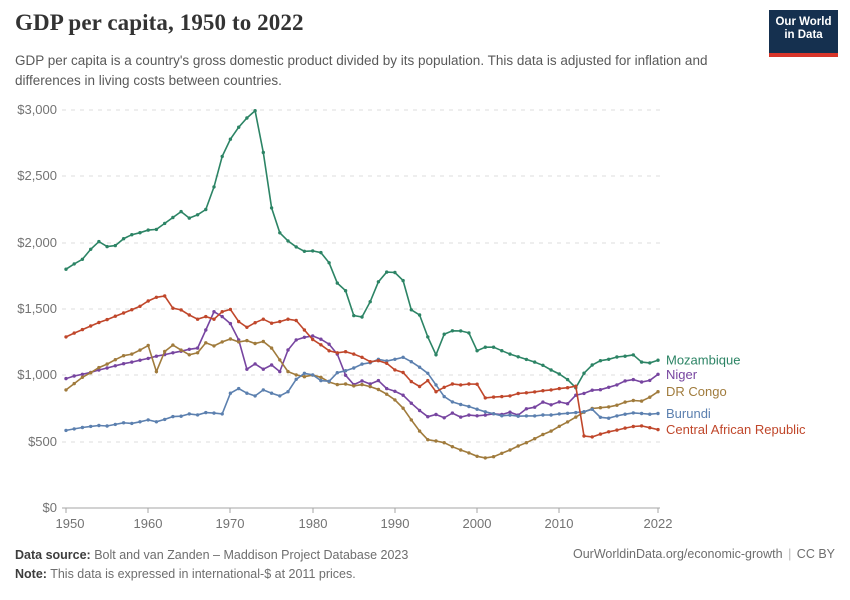 This screenshot has width=850, height=600. I want to click on data-point-dr-congo-2008, so click(543, 434).